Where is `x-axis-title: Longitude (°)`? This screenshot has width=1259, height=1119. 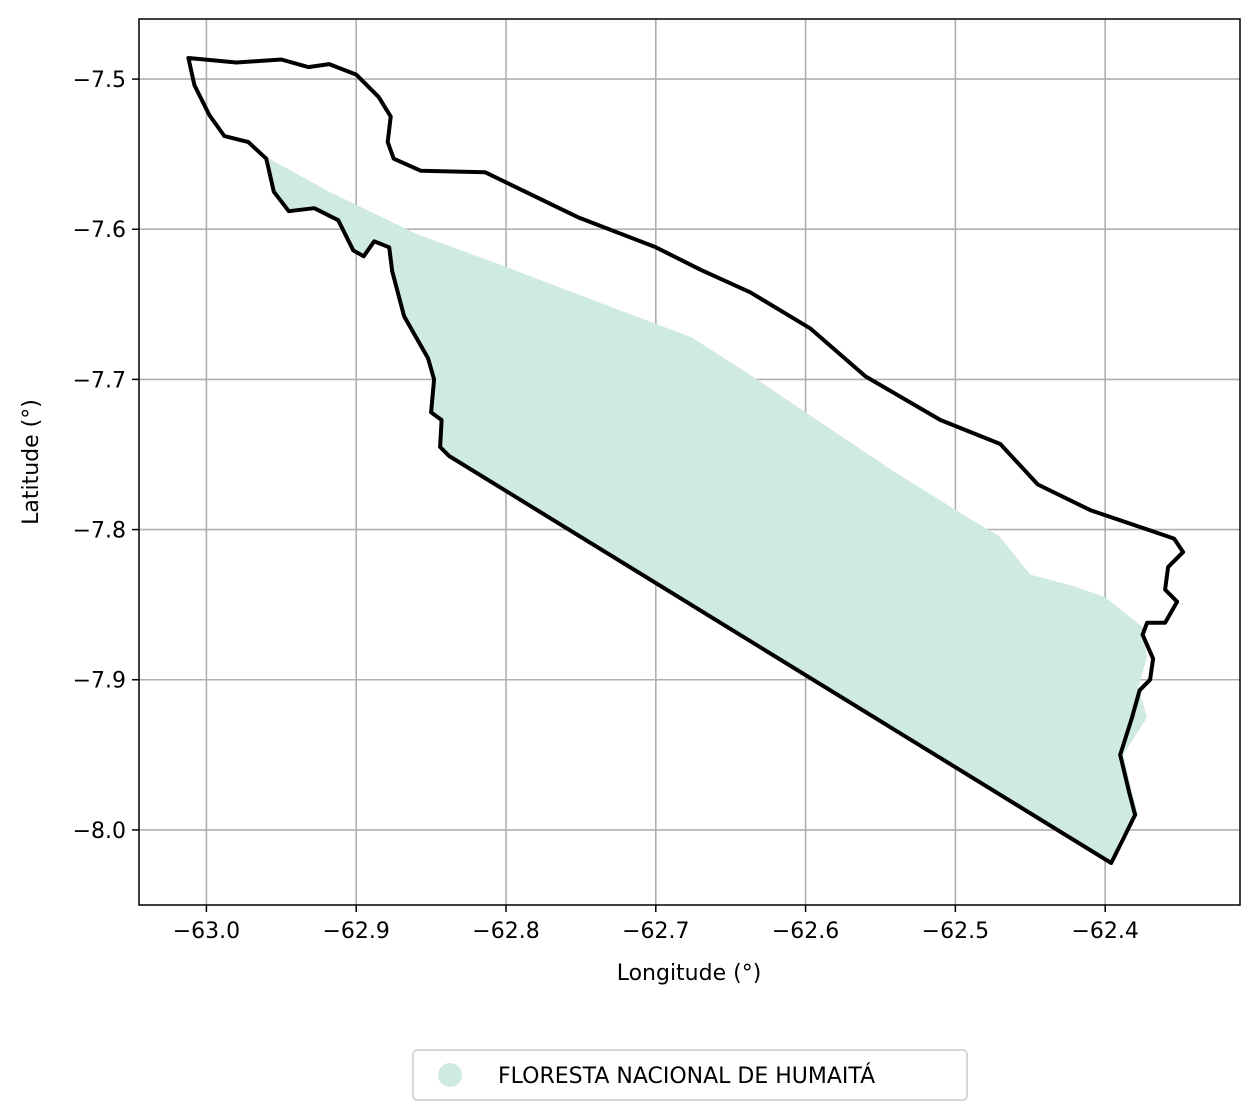
x-axis-title: Longitude (°) is located at coordinates (689, 973).